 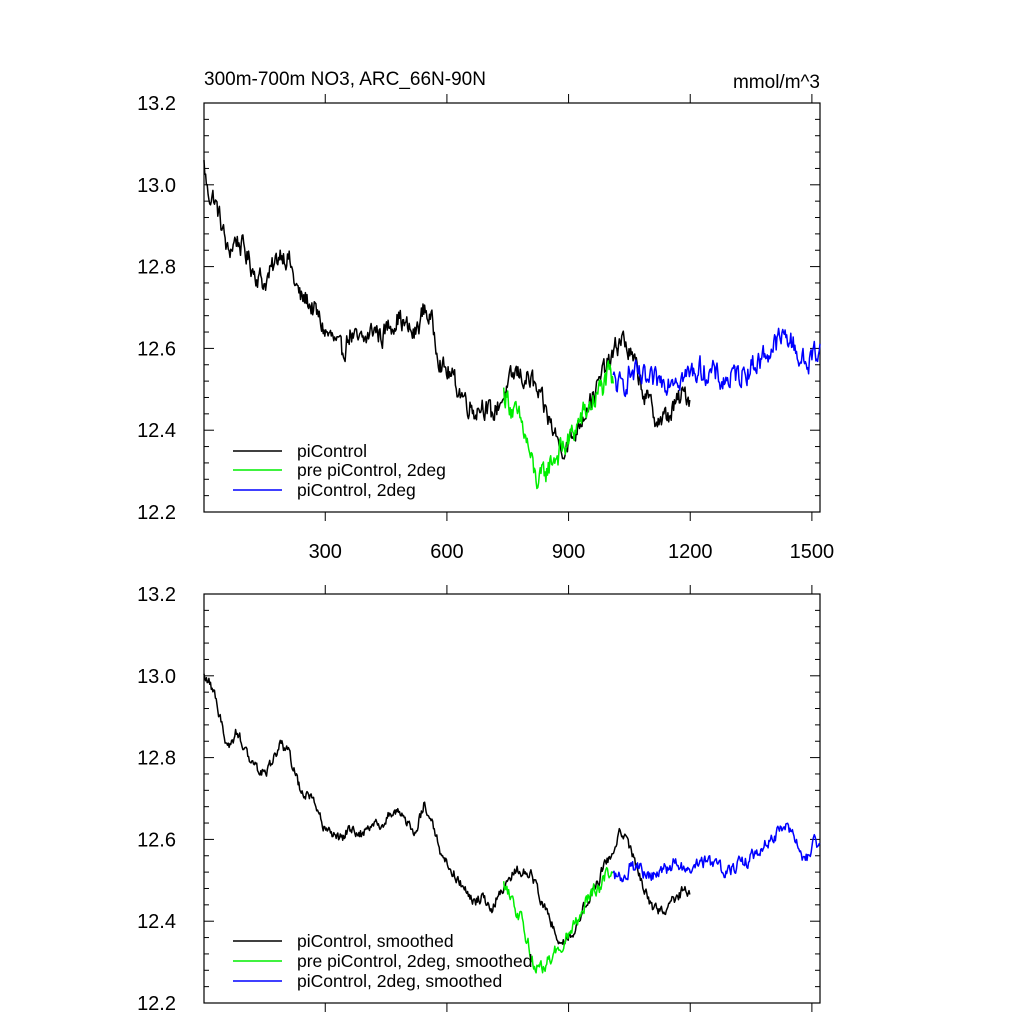 What do you see at coordinates (332, 451) in the screenshot?
I see `legend-label: piControl` at bounding box center [332, 451].